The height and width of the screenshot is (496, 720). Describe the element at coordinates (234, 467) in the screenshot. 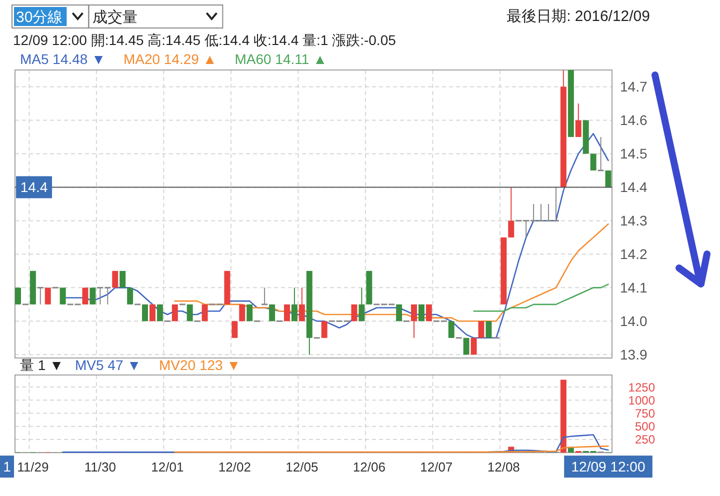

I see `x-tick-label: 12/02` at that location.